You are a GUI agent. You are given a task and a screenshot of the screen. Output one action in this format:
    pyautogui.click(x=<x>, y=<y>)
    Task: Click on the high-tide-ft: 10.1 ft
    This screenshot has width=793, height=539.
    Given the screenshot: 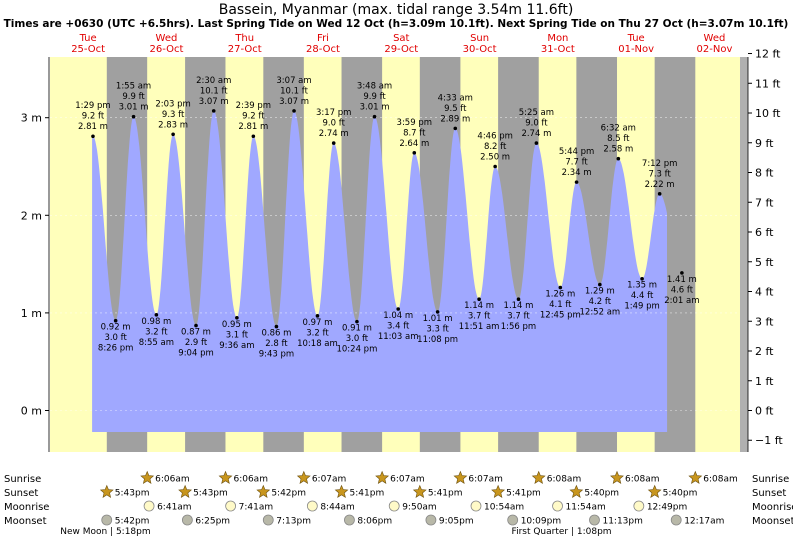 What is the action you would take?
    pyautogui.click(x=214, y=91)
    